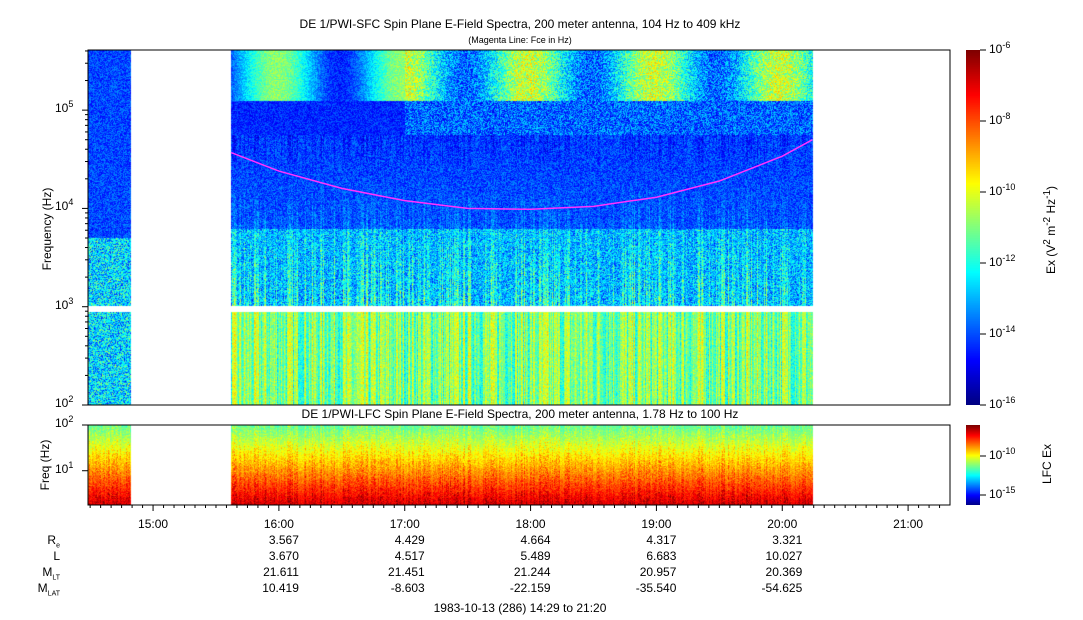 The width and height of the screenshot is (1083, 620). Describe the element at coordinates (283, 540) in the screenshot. I see `ephemeris-value: 3.567` at that location.